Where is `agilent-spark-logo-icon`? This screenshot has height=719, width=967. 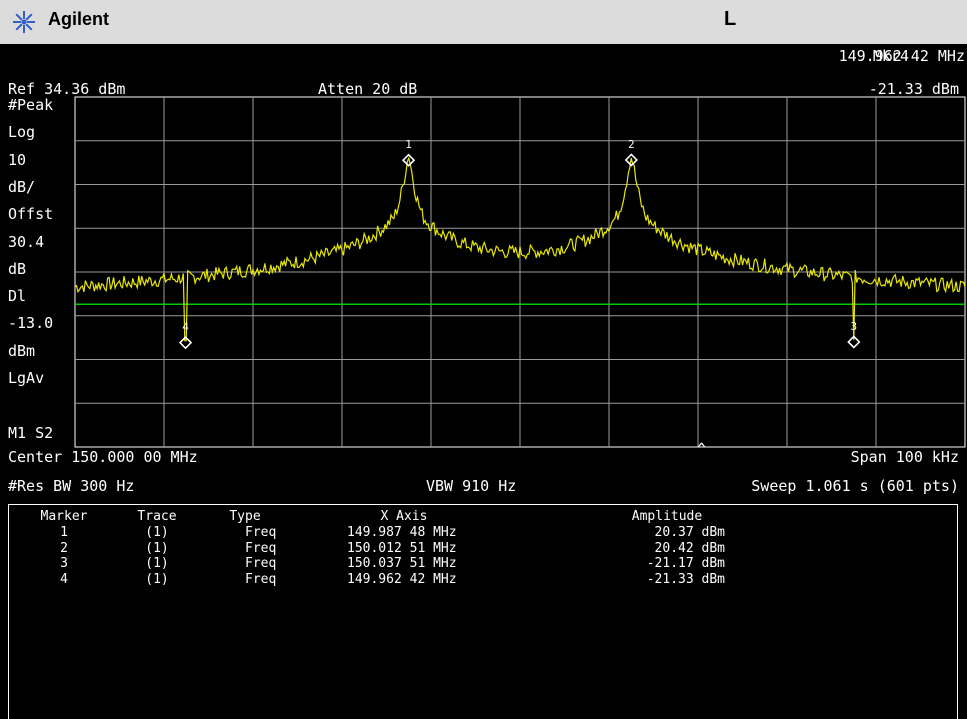 agilent-spark-logo-icon is located at coordinates (24, 22).